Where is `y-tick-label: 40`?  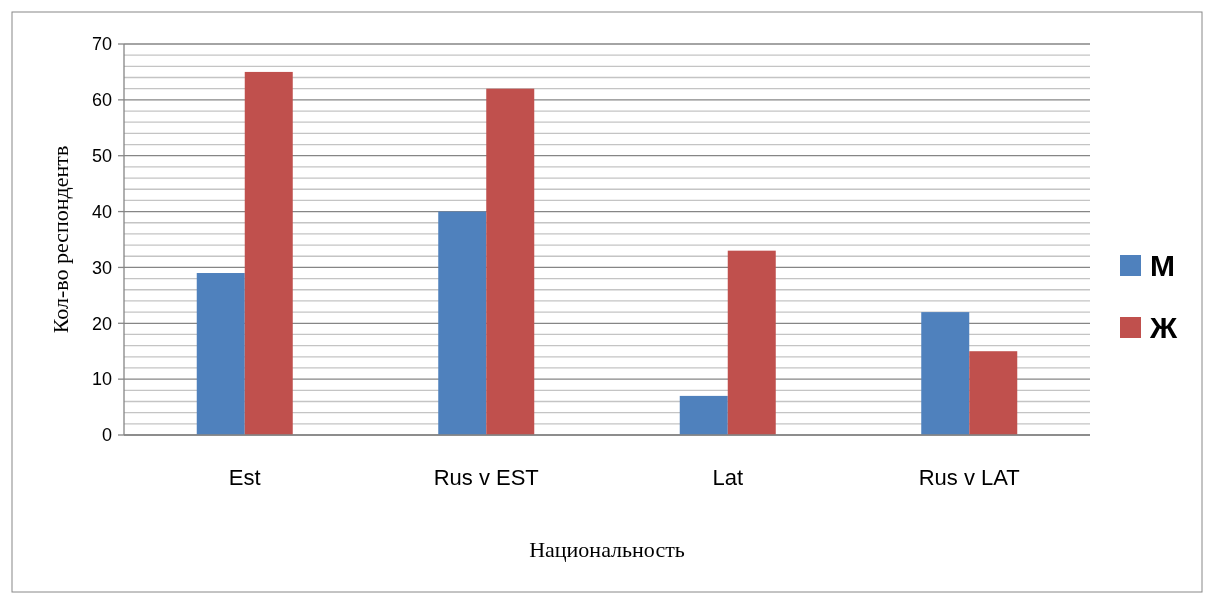 y-tick-label: 40 is located at coordinates (101, 211).